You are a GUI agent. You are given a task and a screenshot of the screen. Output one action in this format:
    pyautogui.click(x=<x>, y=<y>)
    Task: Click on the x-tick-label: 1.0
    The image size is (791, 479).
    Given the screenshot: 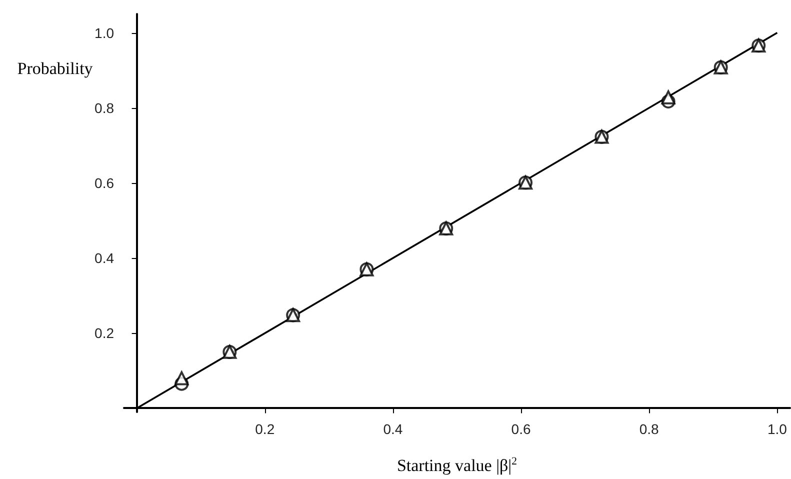 What is the action you would take?
    pyautogui.click(x=777, y=429)
    